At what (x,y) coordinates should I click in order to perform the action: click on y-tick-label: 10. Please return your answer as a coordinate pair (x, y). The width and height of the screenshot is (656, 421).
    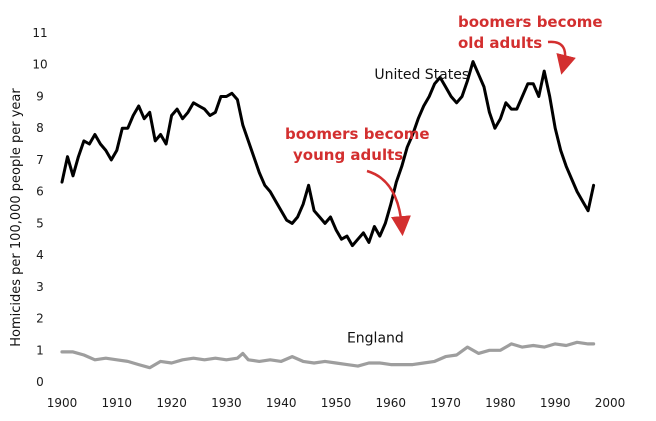
    Looking at the image, I should click on (39, 65).